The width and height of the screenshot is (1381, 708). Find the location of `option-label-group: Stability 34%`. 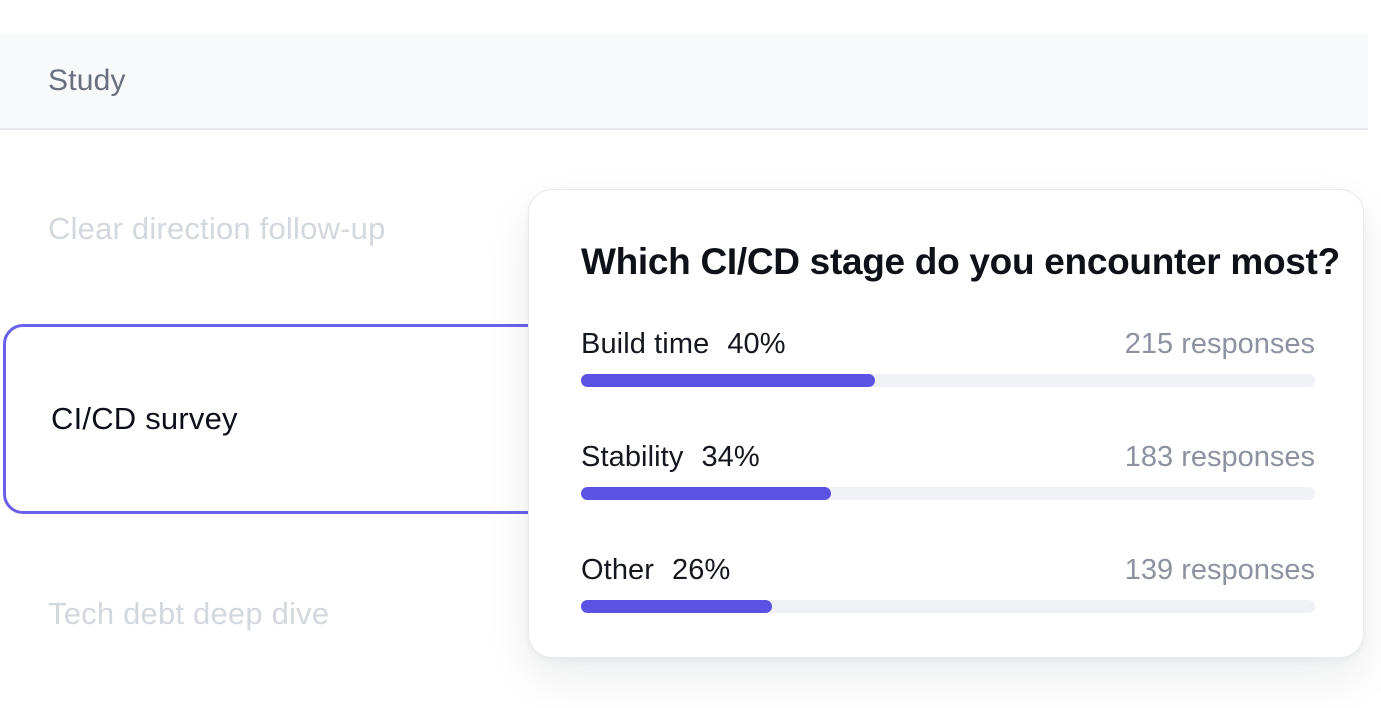

option-label-group: Stability 34% is located at coordinates (670, 457).